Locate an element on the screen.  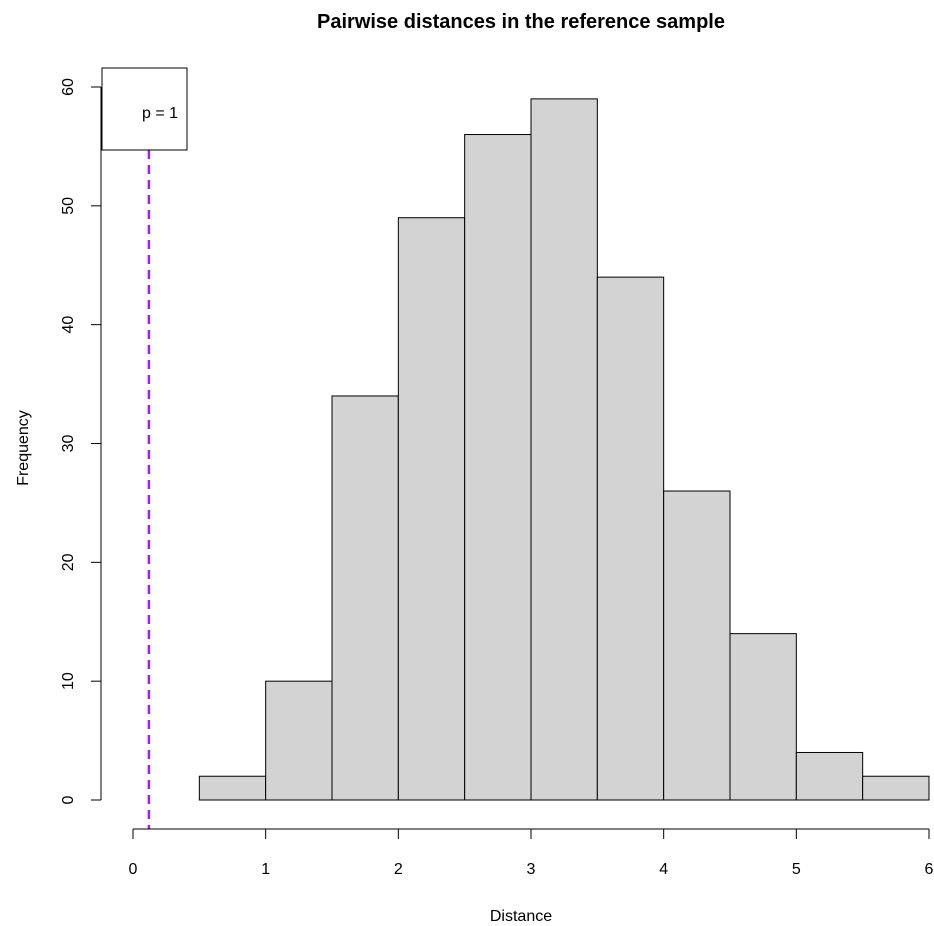
y-tick-label: 0 is located at coordinates (68, 799).